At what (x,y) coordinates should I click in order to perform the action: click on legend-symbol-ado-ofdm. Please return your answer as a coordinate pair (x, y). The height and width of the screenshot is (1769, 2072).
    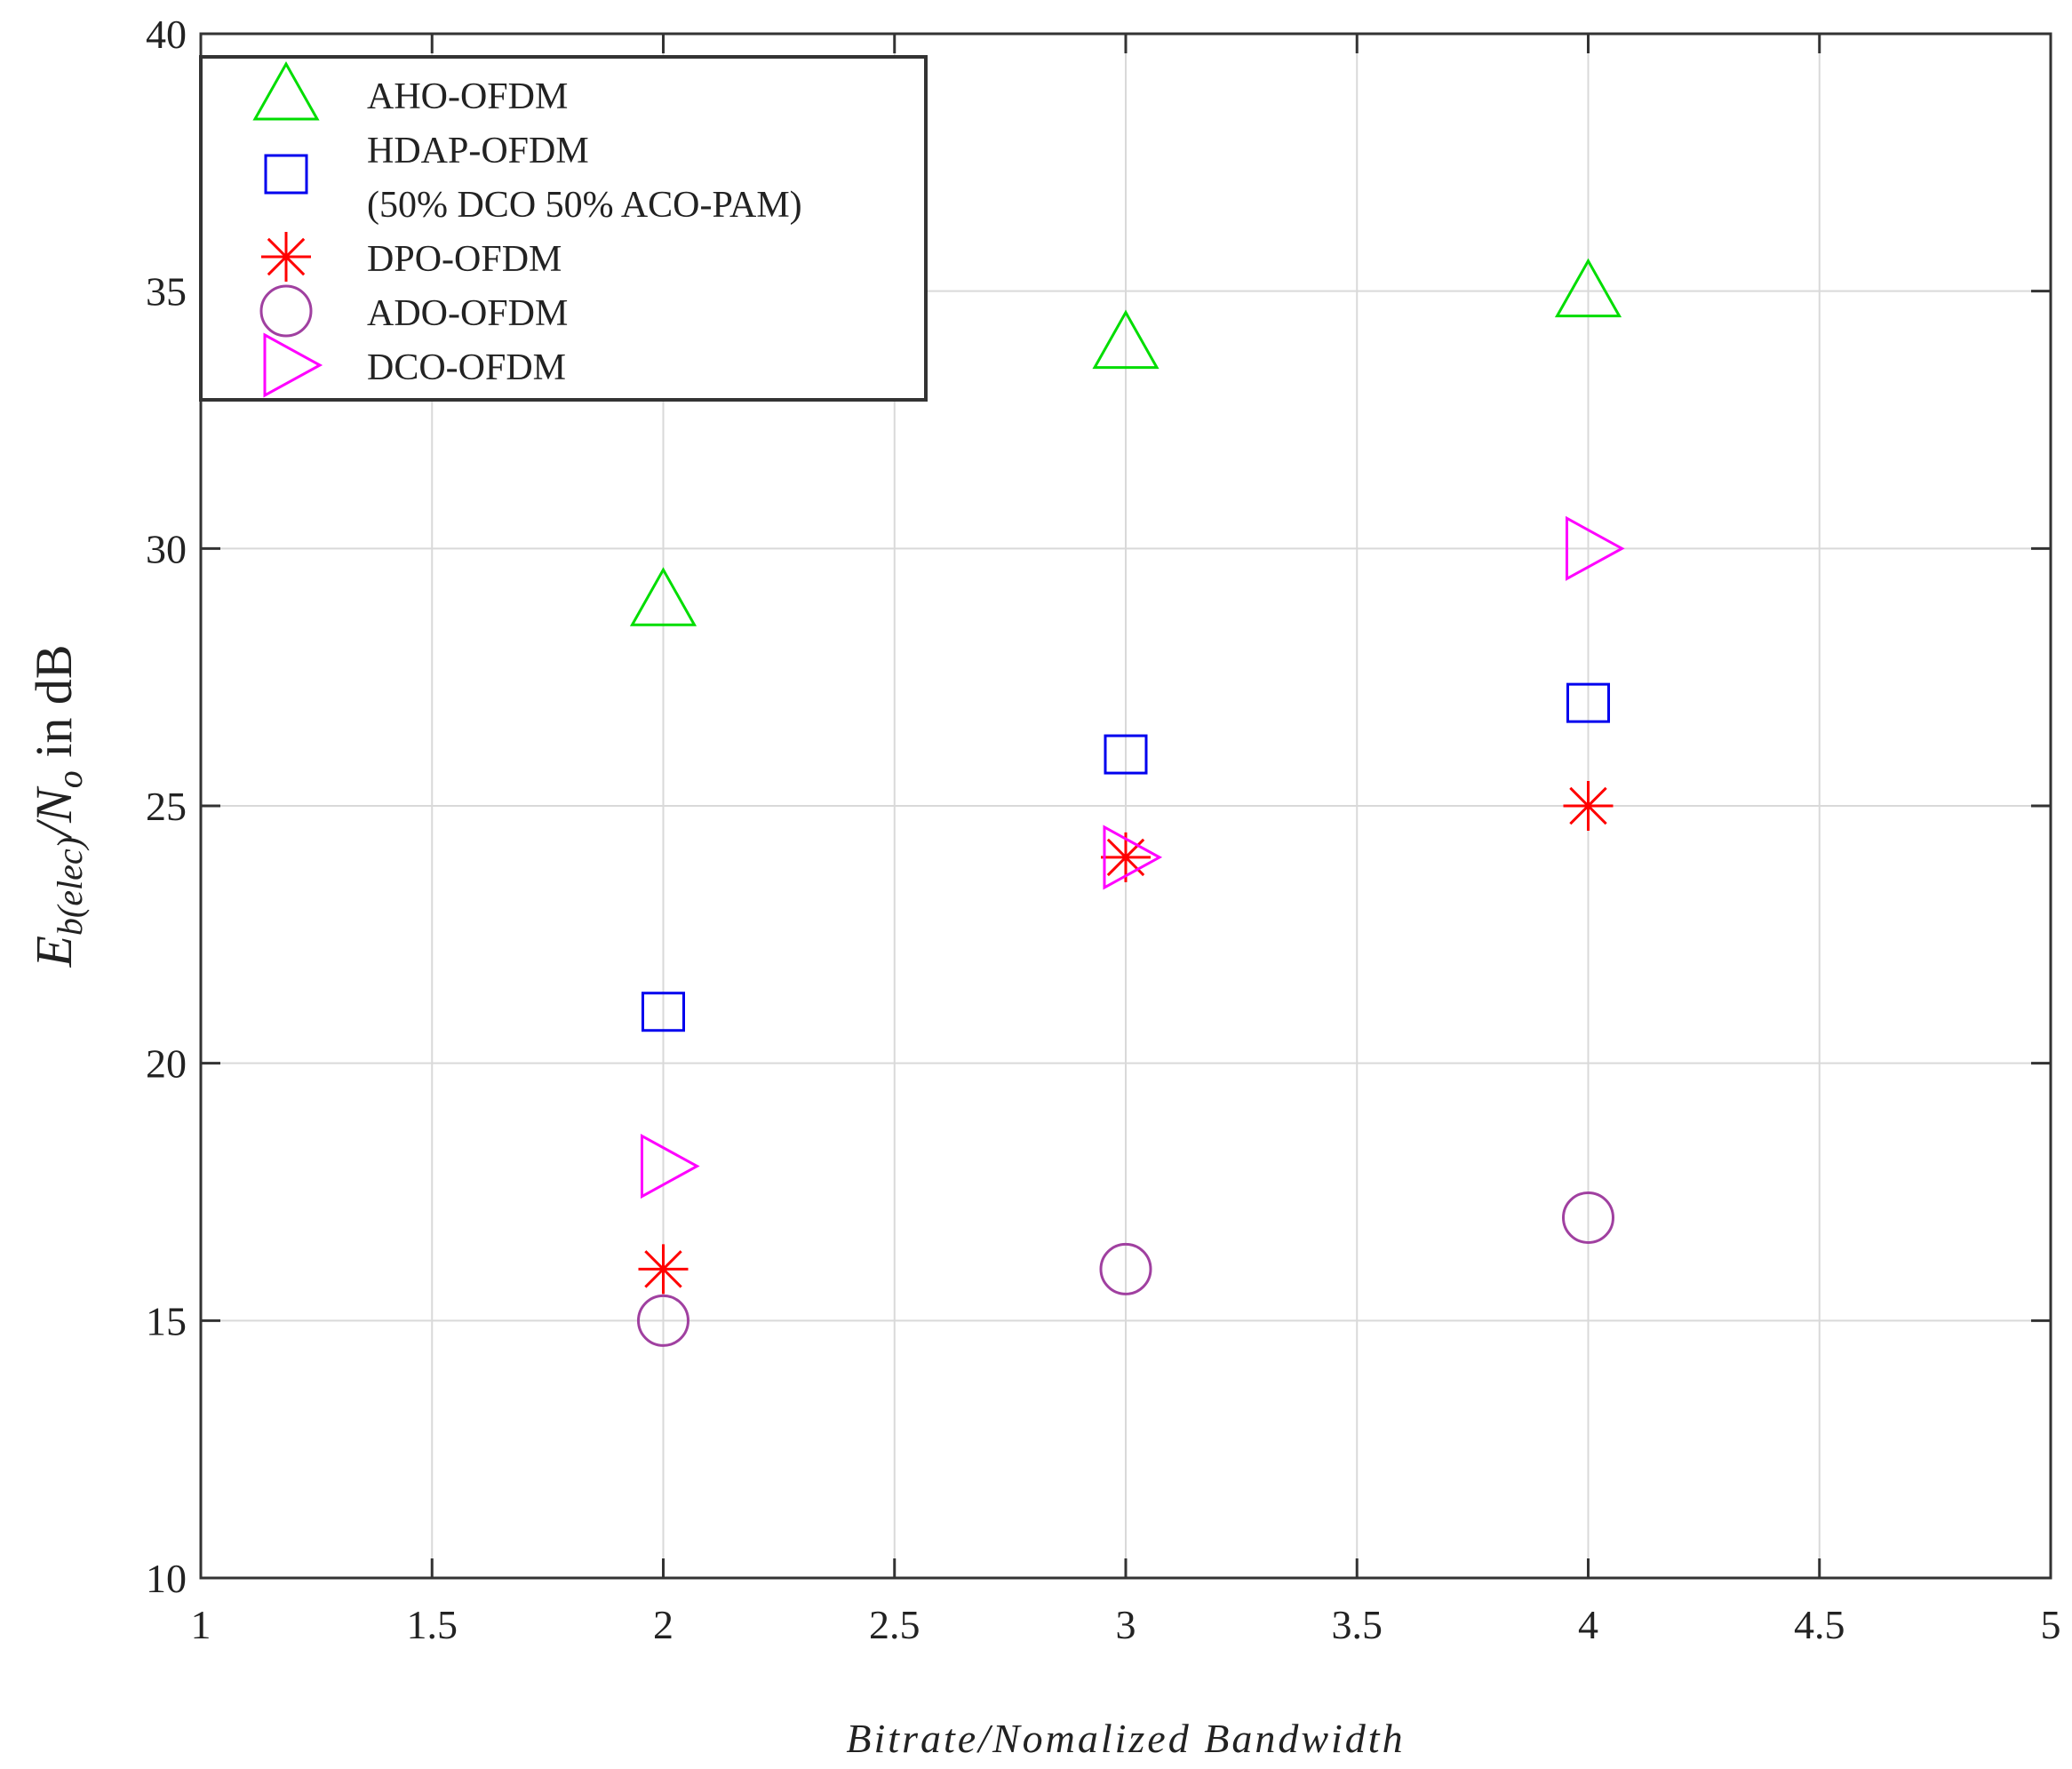
    Looking at the image, I should click on (286, 311).